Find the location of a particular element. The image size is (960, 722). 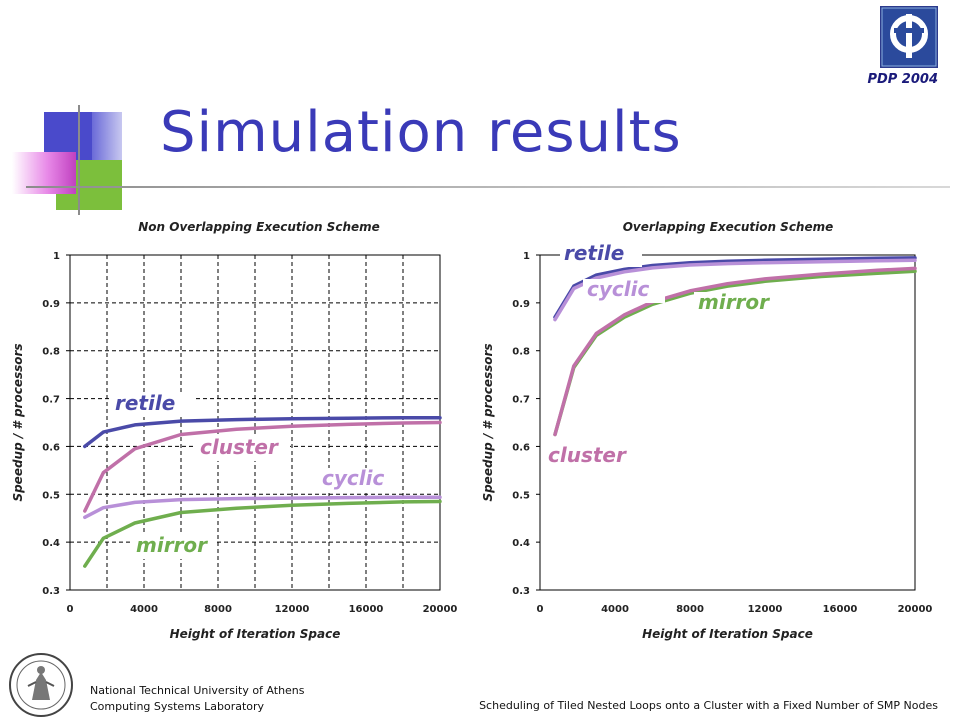

chart-title-left: Non Overlapping Execution Scheme is located at coordinates (259, 227).